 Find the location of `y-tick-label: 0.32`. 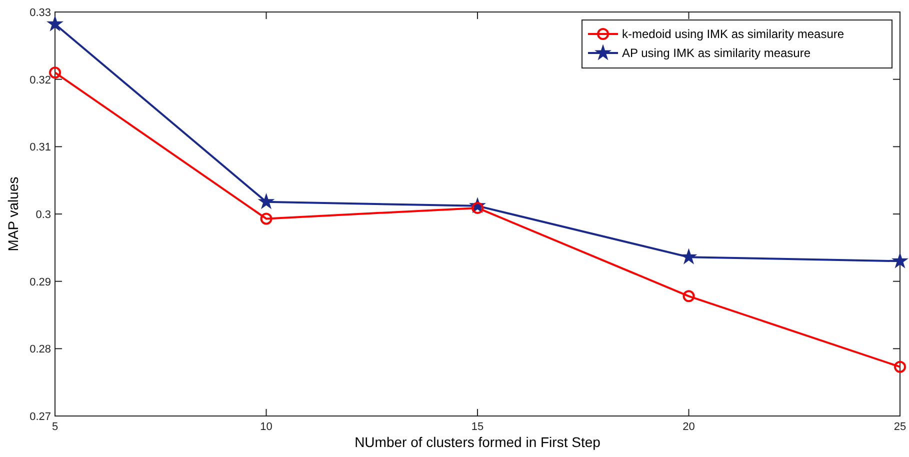

y-tick-label: 0.32 is located at coordinates (40, 80).